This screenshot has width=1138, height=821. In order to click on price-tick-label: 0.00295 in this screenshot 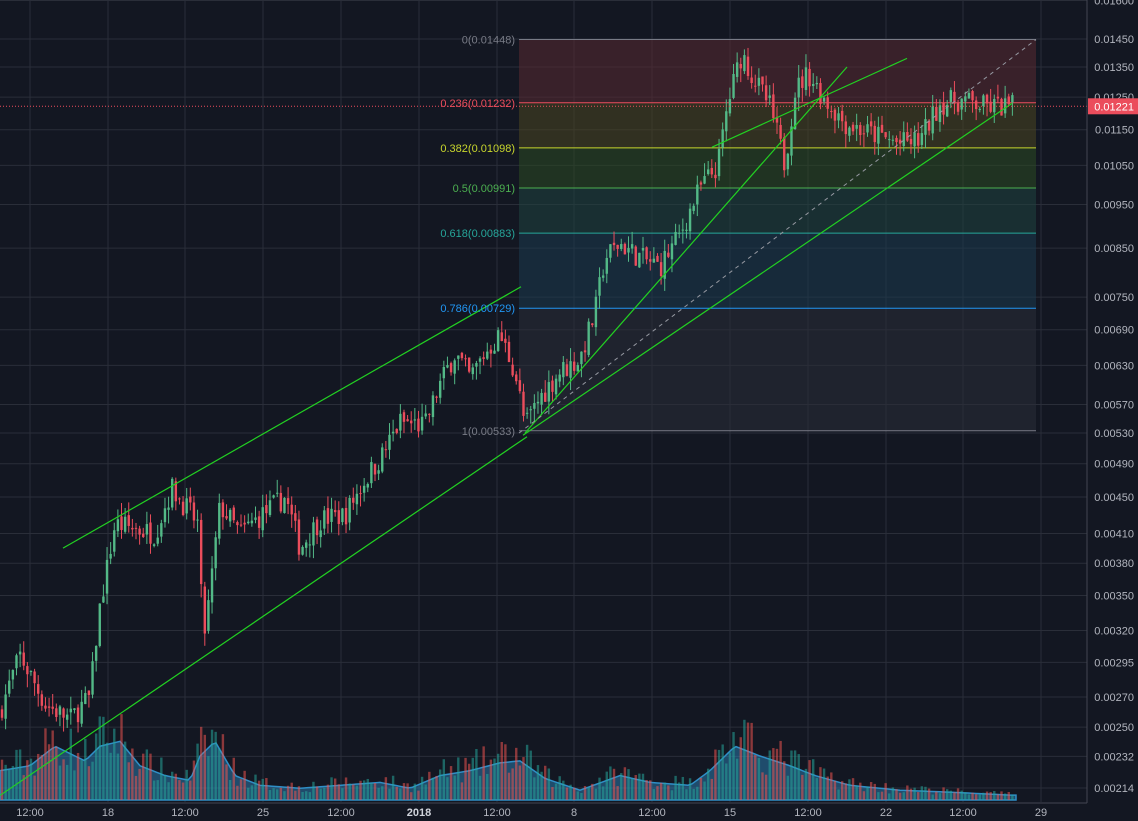, I will do `click(1114, 663)`.